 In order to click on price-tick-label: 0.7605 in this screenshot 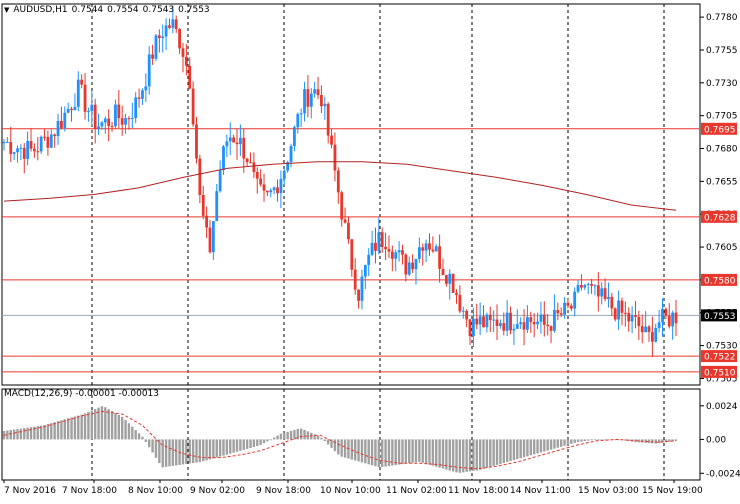, I will do `click(722, 248)`.